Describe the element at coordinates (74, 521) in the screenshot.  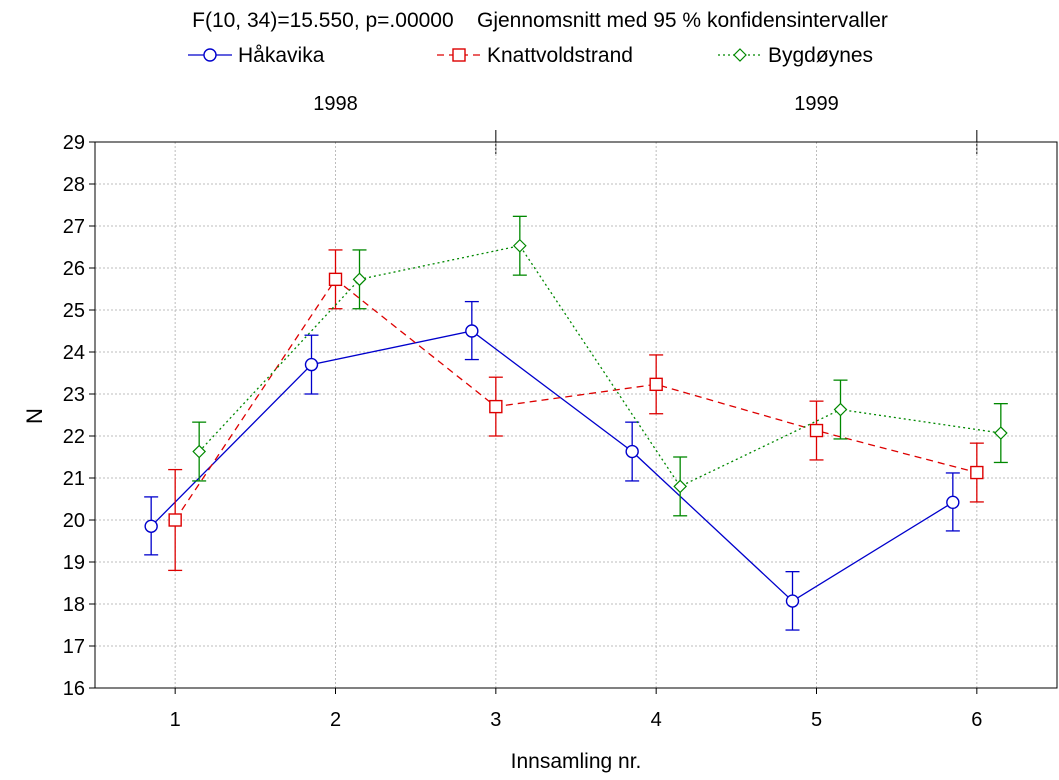
I see `y-tick-label: 20` at that location.